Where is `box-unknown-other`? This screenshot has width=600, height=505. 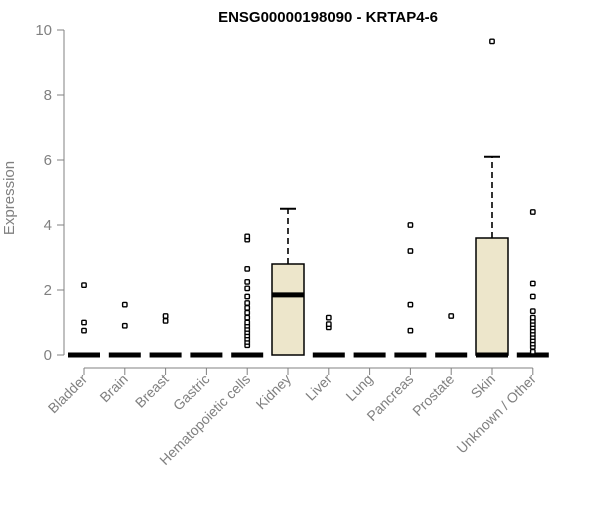 box-unknown-other is located at coordinates (532, 283).